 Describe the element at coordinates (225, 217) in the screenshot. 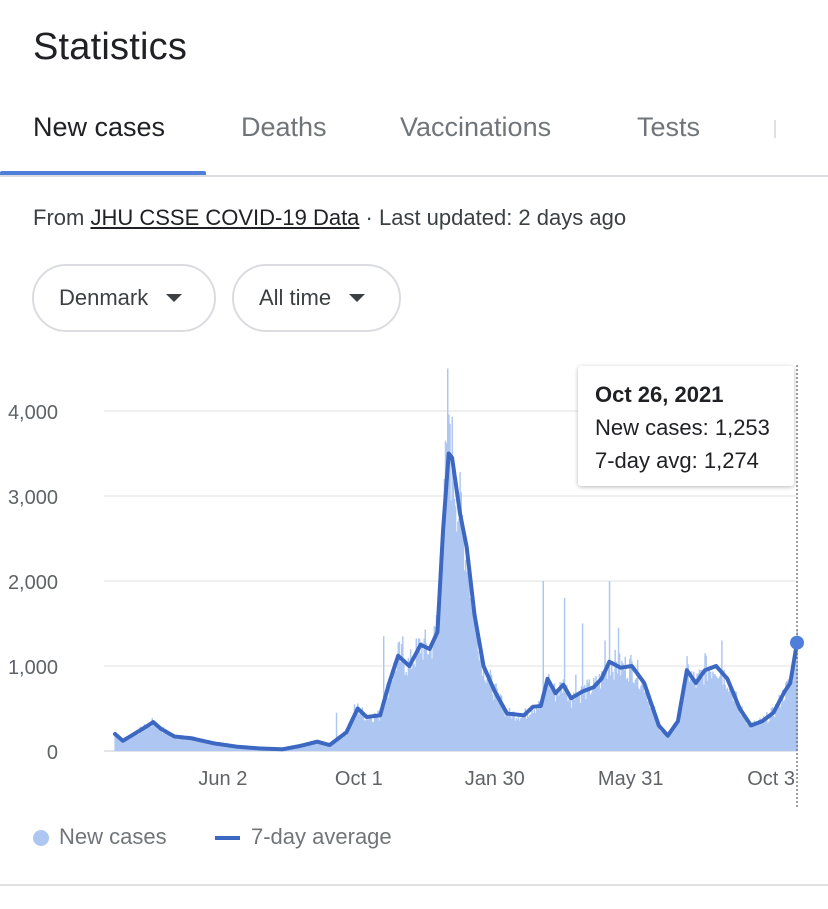

I see `source-link: JHU CSSE COVID-19 Data` at that location.